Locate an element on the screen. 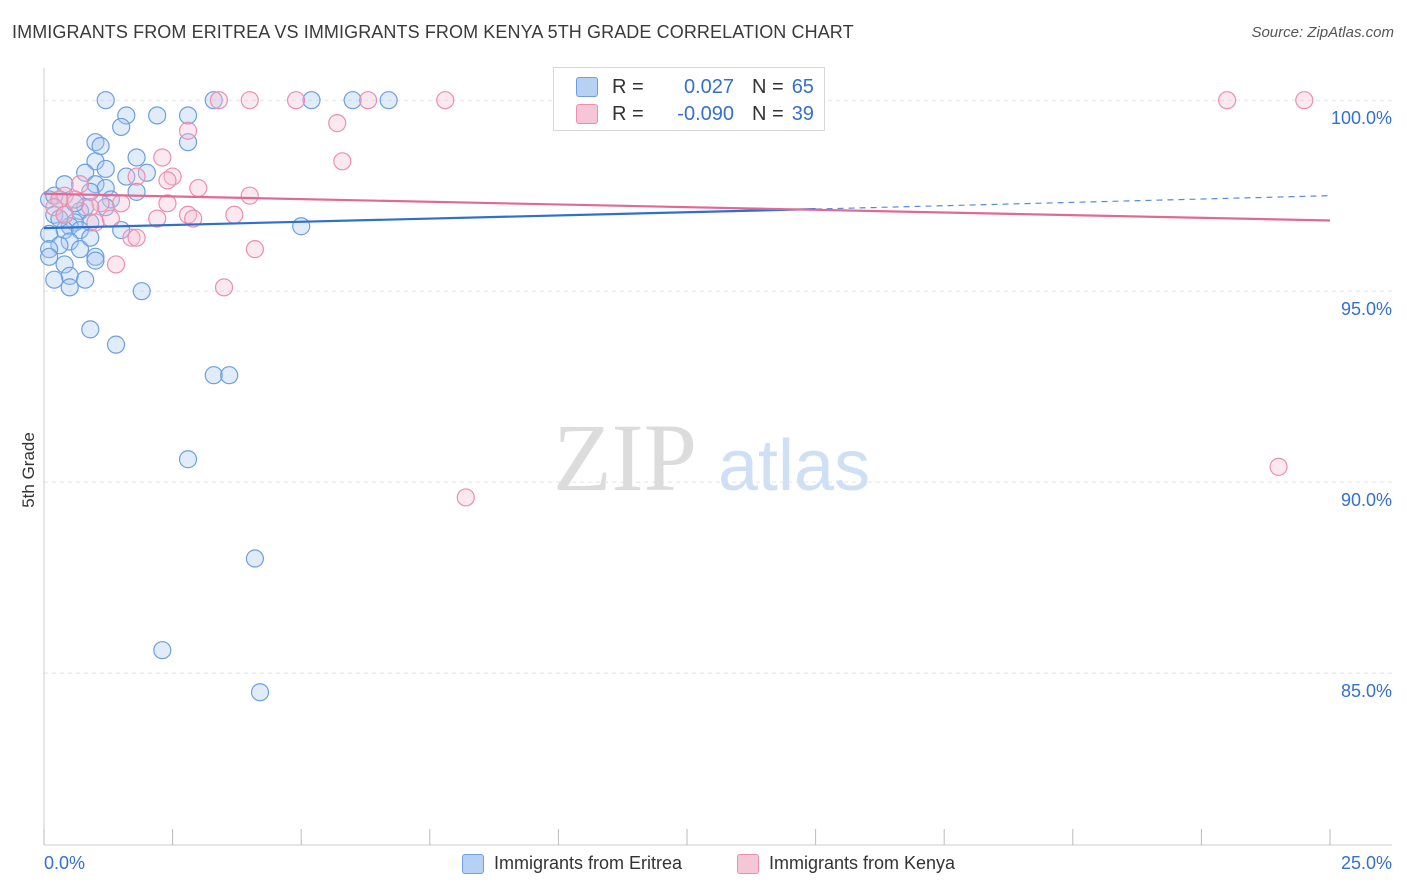 The height and width of the screenshot is (892, 1406). bottom-legend-swatch-eritrea is located at coordinates (473, 863).